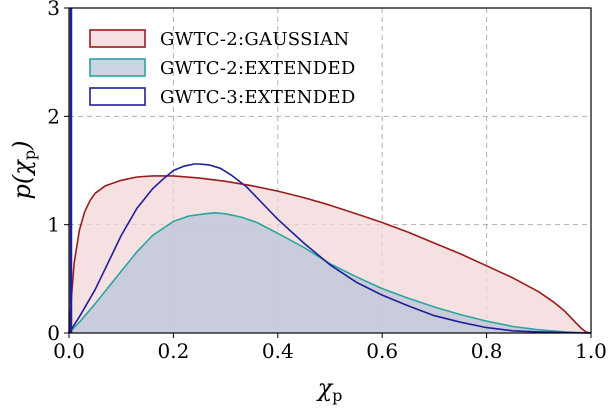 The image size is (608, 408). What do you see at coordinates (325, 388) in the screenshot?
I see `x-axis-label-main: χ` at bounding box center [325, 388].